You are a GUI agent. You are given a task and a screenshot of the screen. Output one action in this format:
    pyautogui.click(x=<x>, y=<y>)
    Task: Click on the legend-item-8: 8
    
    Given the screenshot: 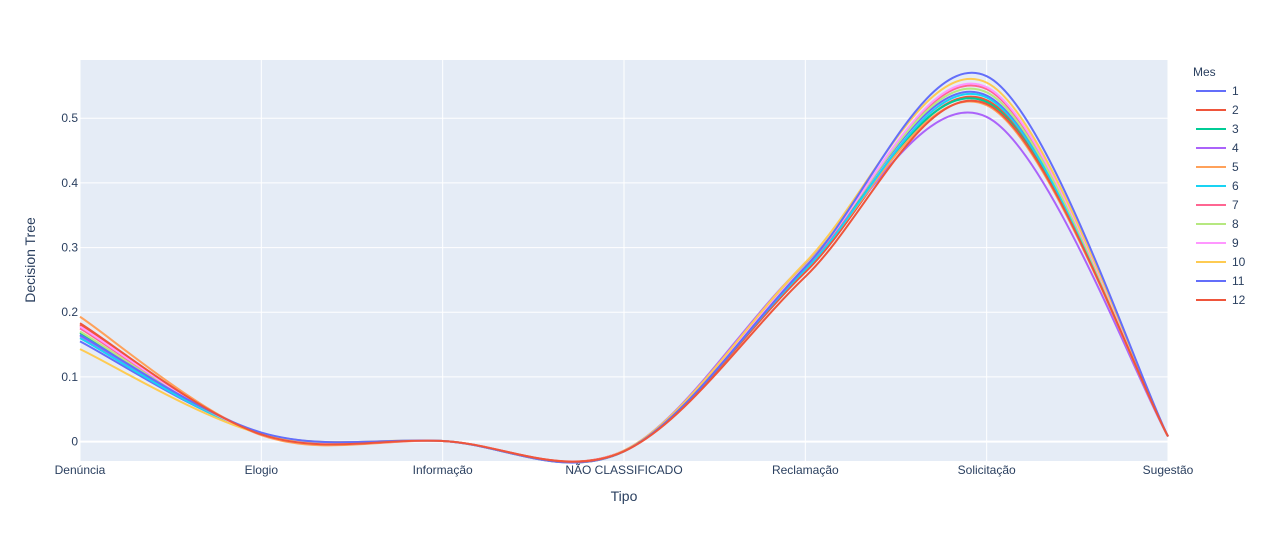 What is the action you would take?
    pyautogui.click(x=1217, y=224)
    